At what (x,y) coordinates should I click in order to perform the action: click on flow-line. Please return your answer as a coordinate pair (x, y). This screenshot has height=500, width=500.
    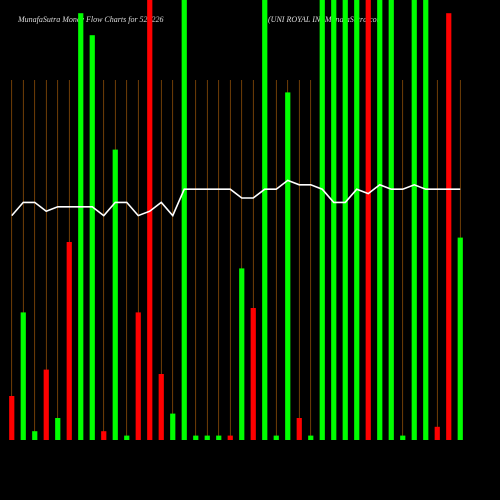
    Looking at the image, I should click on (236, 198).